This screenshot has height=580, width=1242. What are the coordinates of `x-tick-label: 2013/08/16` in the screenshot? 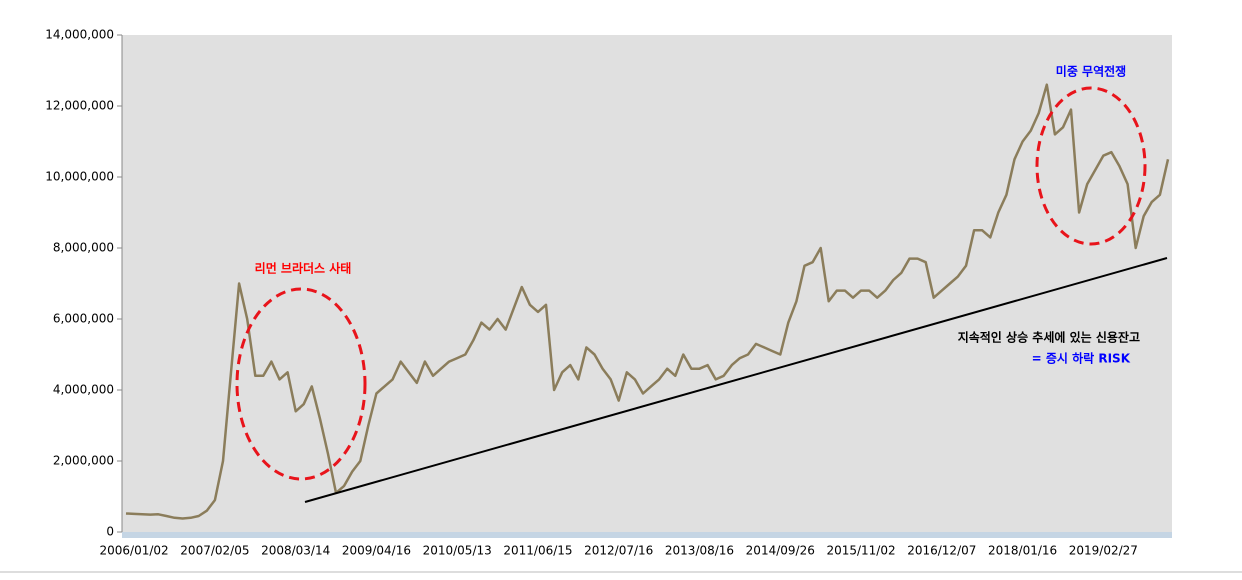 It's located at (699, 551).